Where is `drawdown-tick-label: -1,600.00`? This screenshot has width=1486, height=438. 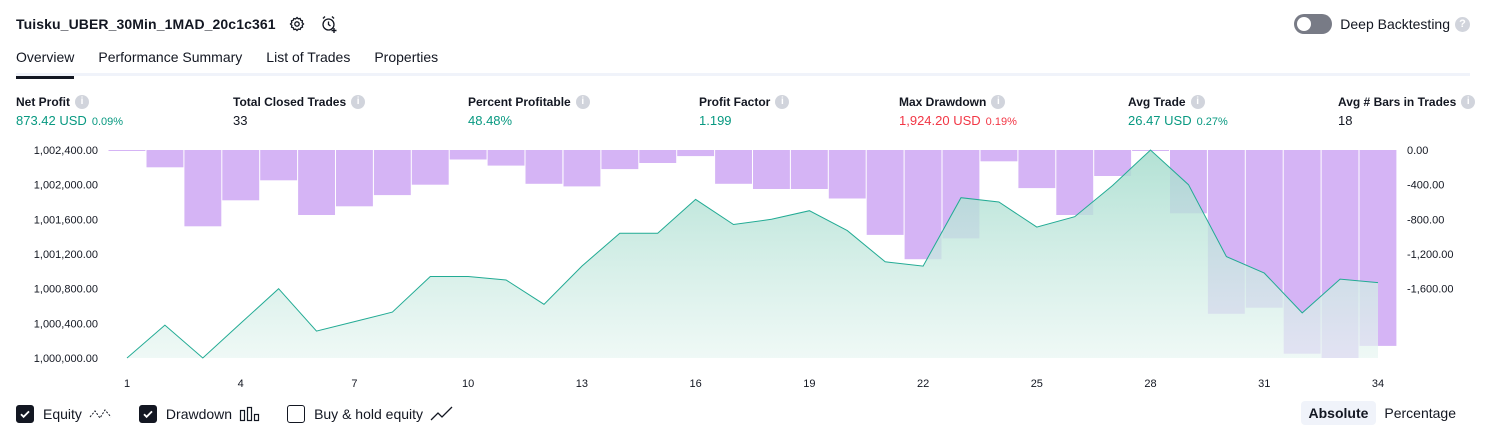
drawdown-tick-label: -1,600.00 is located at coordinates (1430, 290).